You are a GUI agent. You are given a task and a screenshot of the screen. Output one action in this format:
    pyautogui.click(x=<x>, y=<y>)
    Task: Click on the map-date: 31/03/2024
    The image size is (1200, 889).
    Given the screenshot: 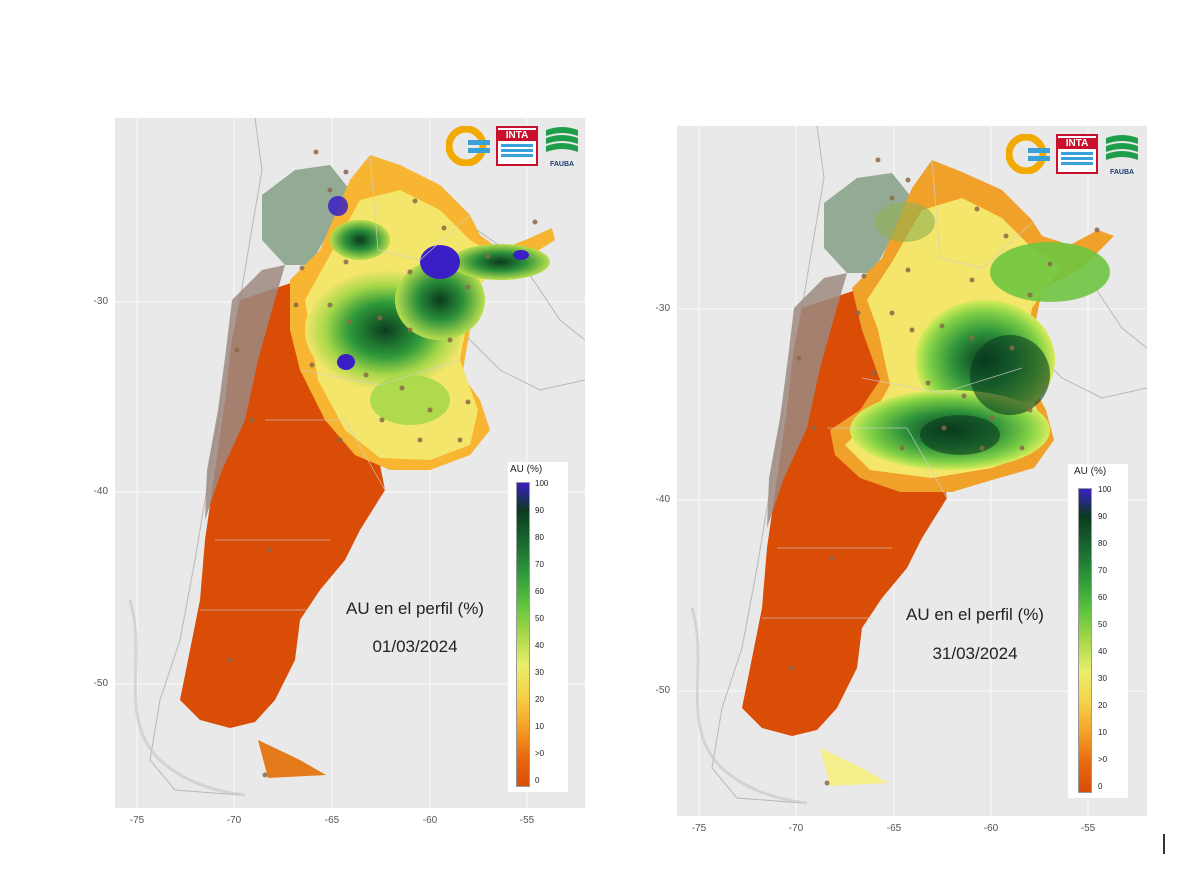 What is the action you would take?
    pyautogui.click(x=975, y=653)
    